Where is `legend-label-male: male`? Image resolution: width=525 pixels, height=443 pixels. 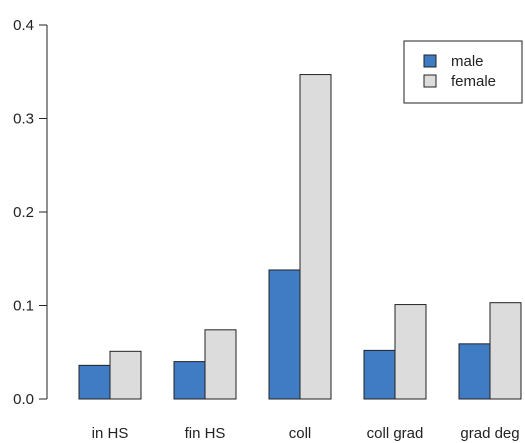
legend-label-male: male is located at coordinates (467, 61).